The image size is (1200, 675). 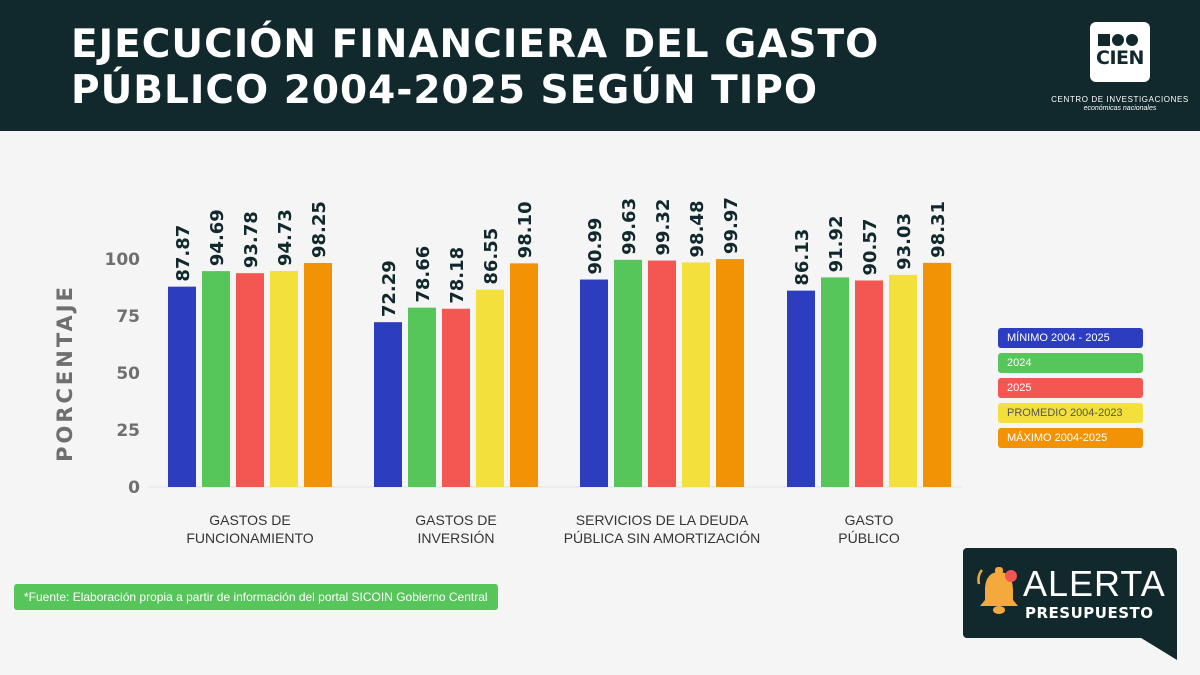 I want to click on data-label: 90.57, so click(x=870, y=247).